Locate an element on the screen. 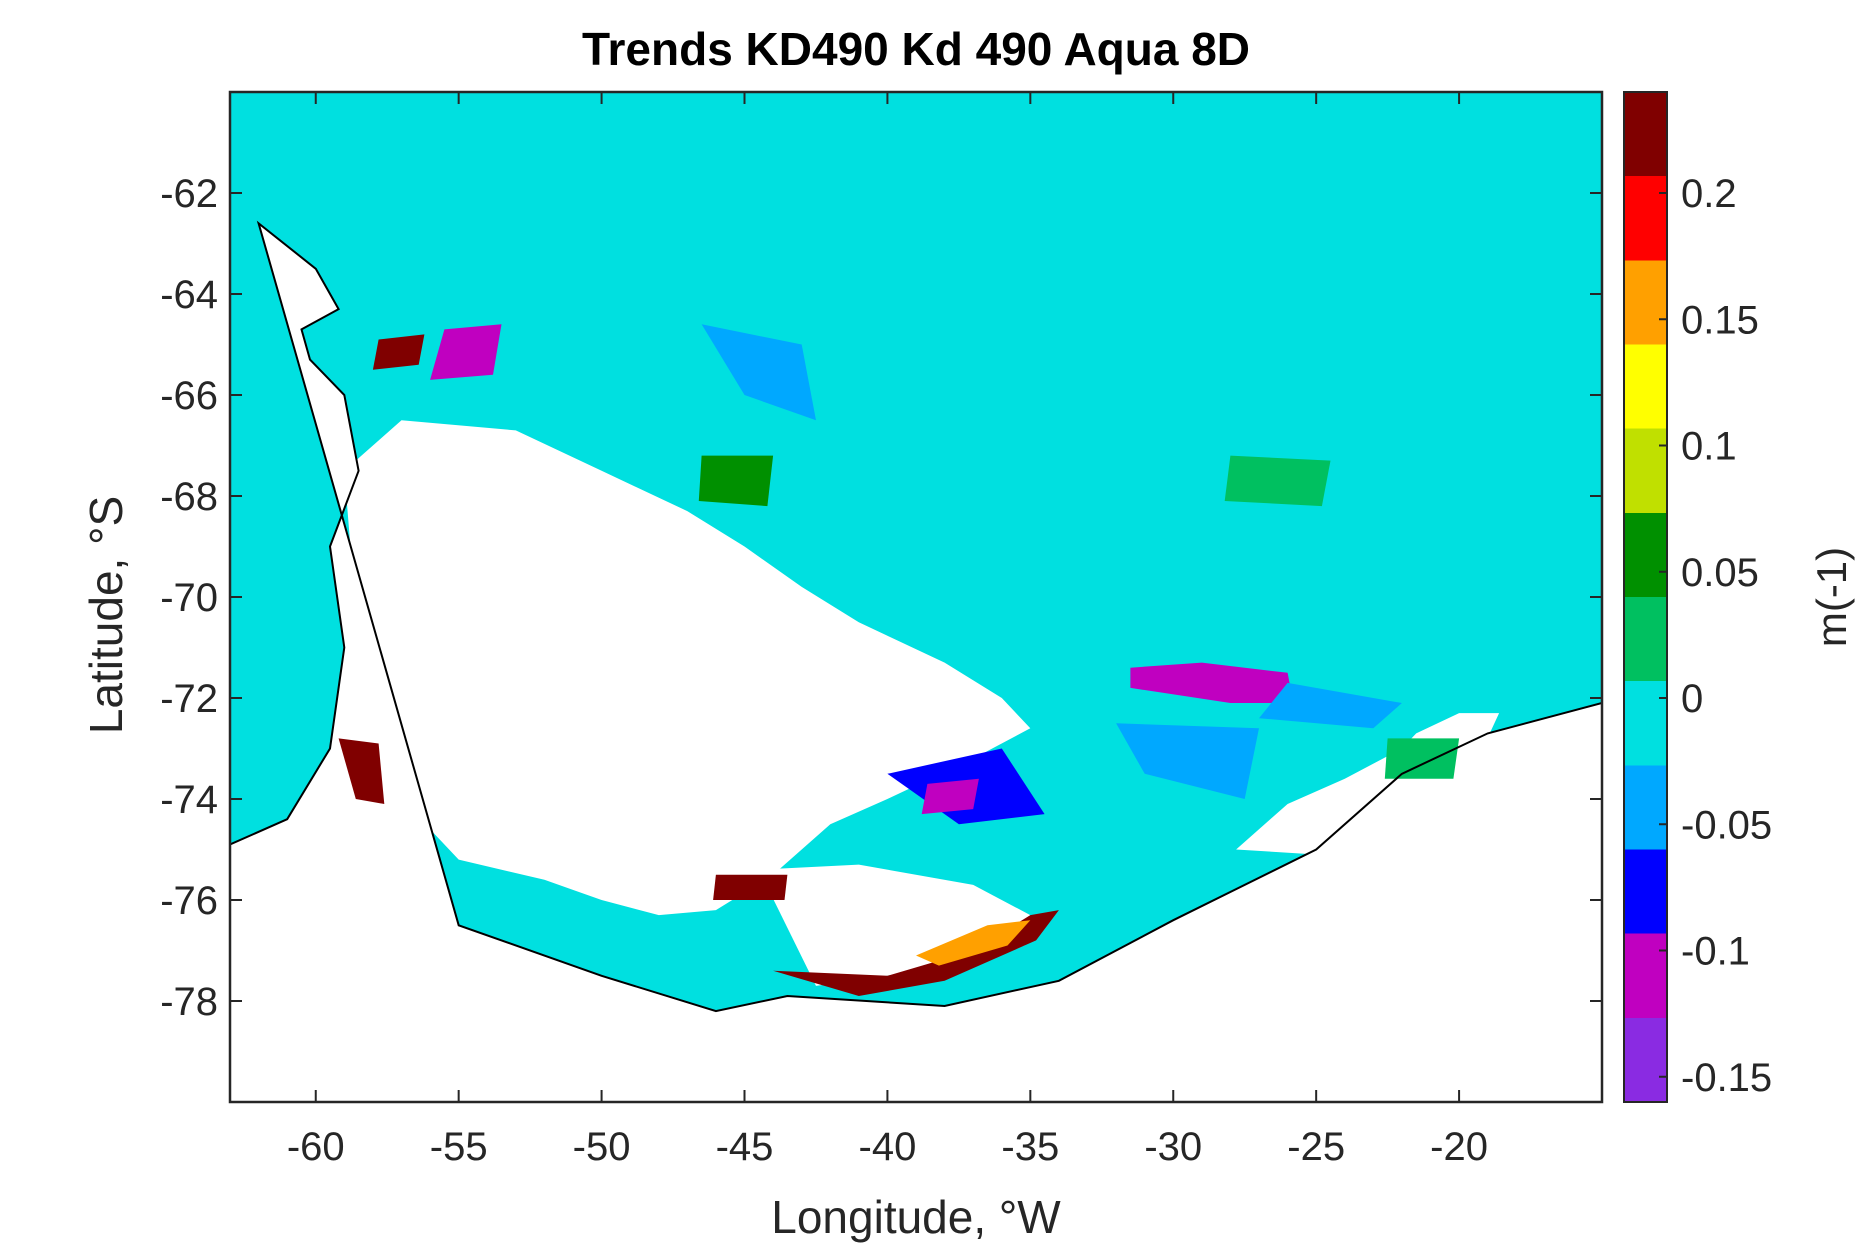 This screenshot has height=1250, width=1875. colorbar-tick-label: -0.1 is located at coordinates (1715, 952).